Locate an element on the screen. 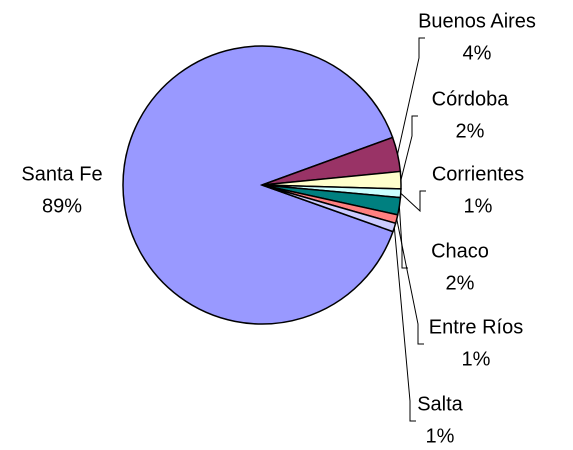 The height and width of the screenshot is (450, 573). slice-label: Buenos Aires is located at coordinates (477, 21).